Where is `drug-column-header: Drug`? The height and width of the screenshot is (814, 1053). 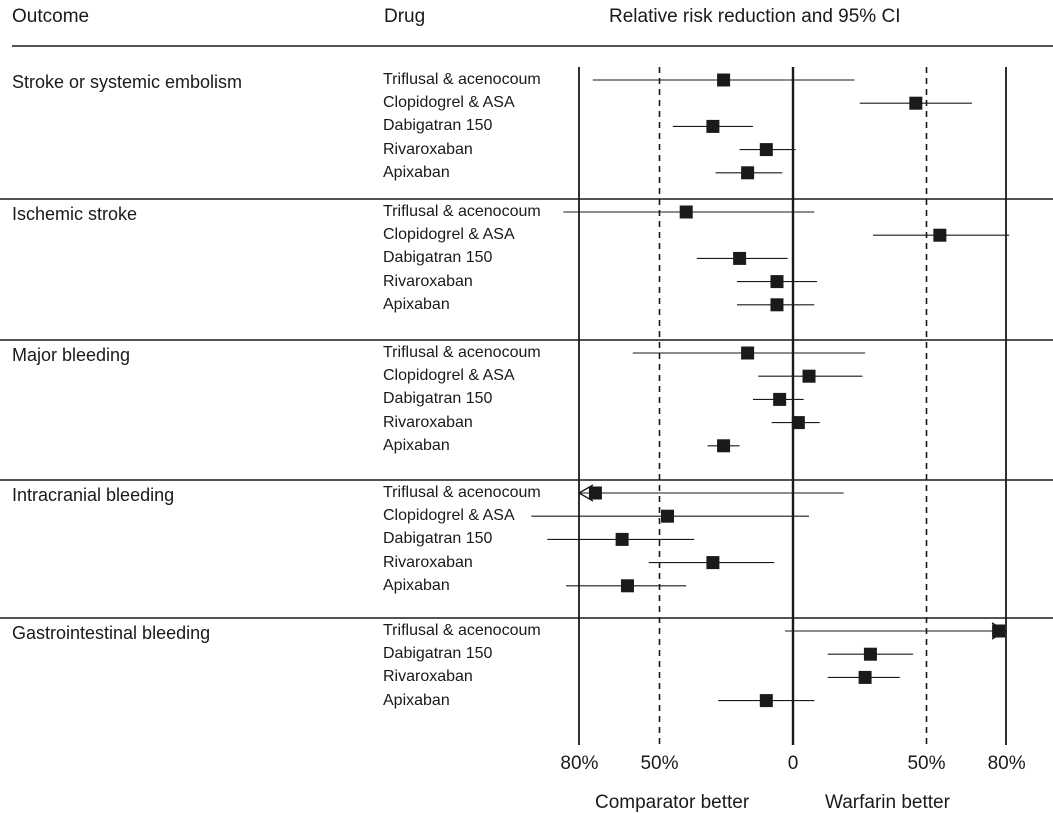
drug-column-header: Drug is located at coordinates (405, 16).